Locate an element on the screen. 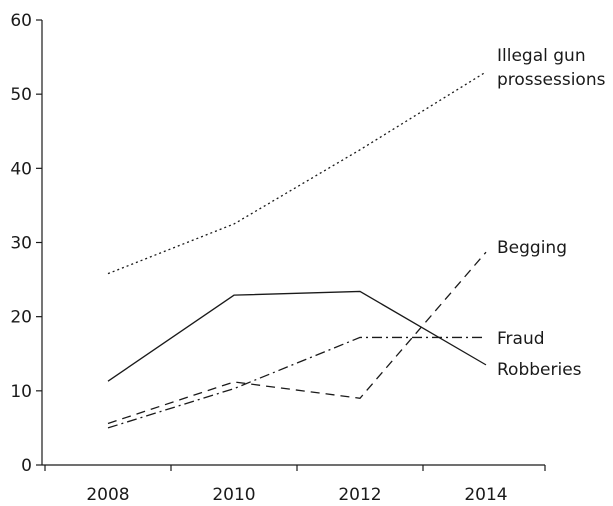 This screenshot has height=506, width=613. x-tick-label: 2014 is located at coordinates (485, 495).